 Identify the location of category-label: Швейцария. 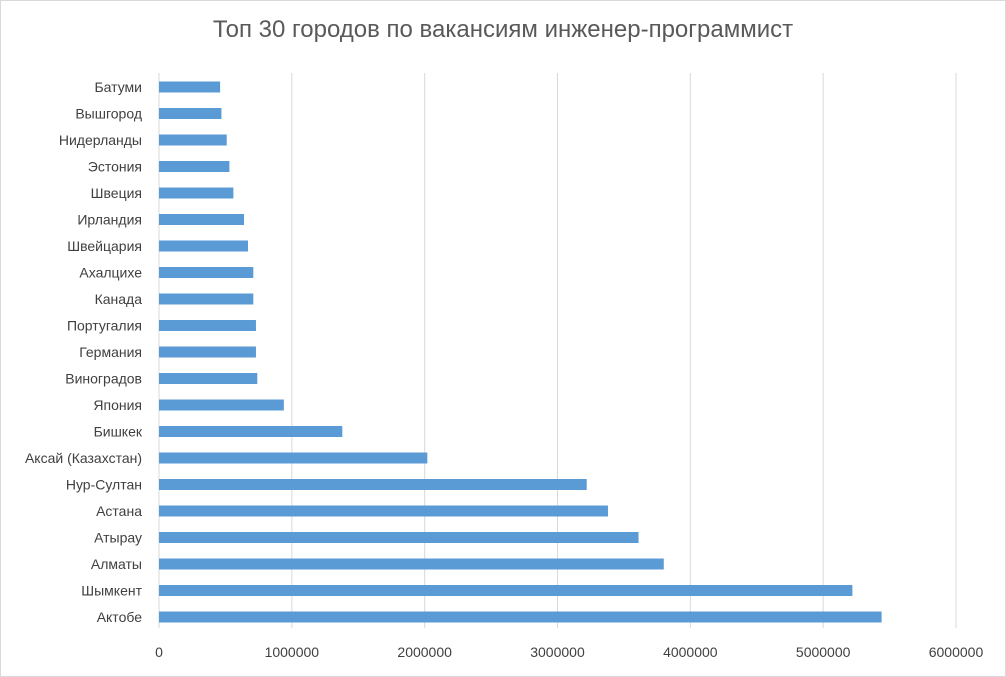
(104, 246).